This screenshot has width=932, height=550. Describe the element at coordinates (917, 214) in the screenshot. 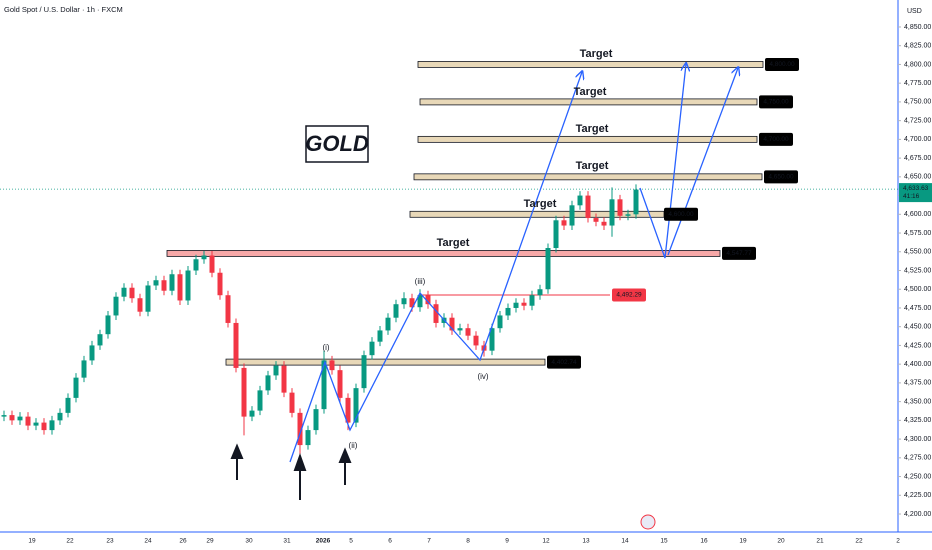

I see `y-tick-label: 4,600.00` at that location.